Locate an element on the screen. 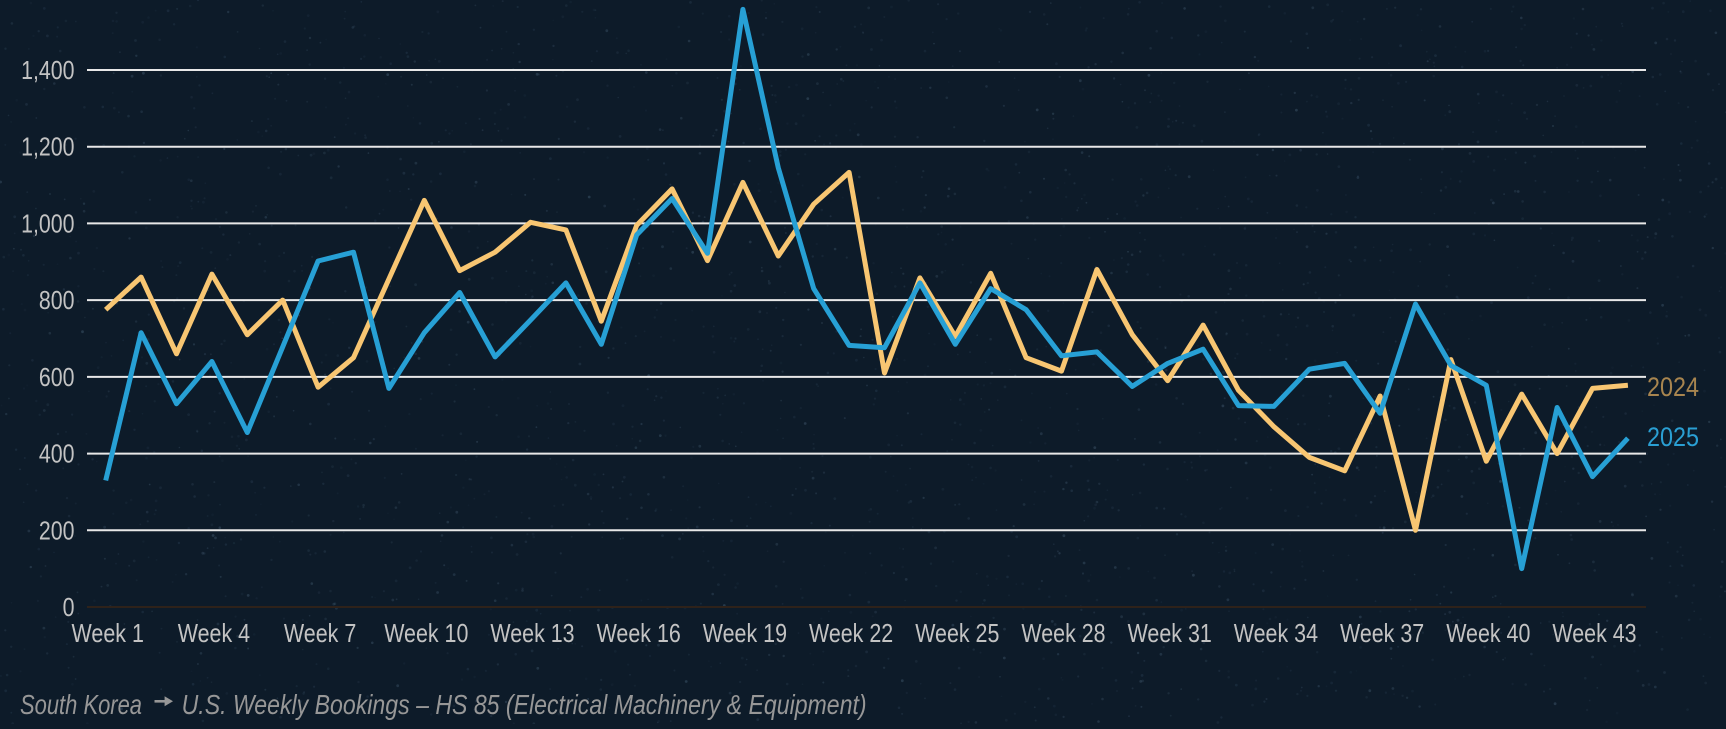  svg-text: Week 34 is located at coordinates (1276, 633).